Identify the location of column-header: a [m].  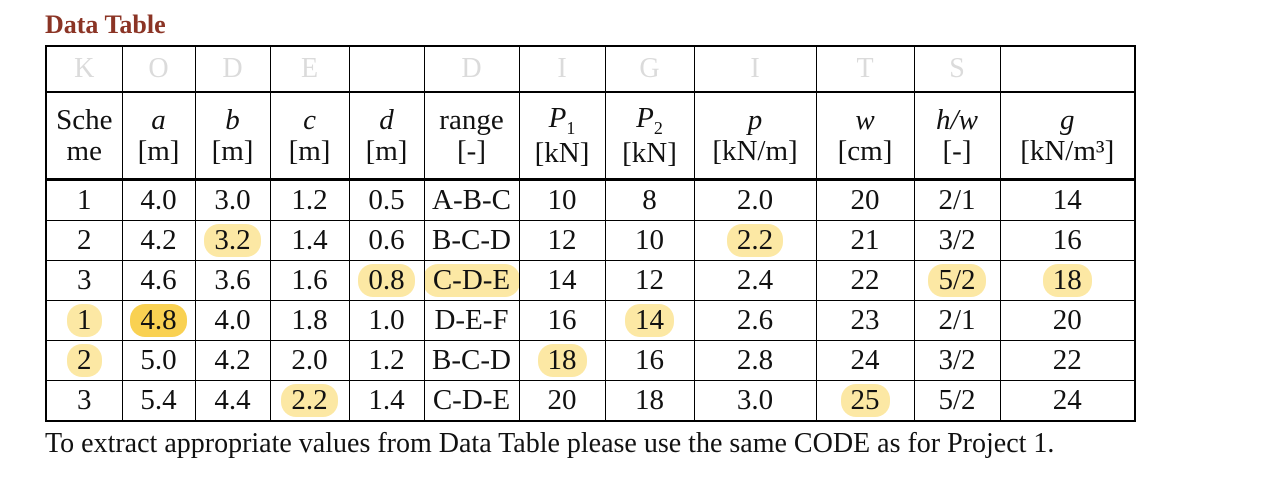
(158, 136).